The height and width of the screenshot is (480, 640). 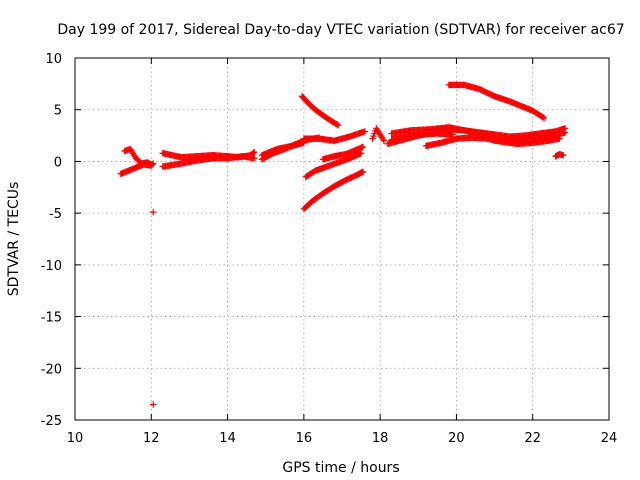 I want to click on y-tick-label: -10, so click(x=51, y=266).